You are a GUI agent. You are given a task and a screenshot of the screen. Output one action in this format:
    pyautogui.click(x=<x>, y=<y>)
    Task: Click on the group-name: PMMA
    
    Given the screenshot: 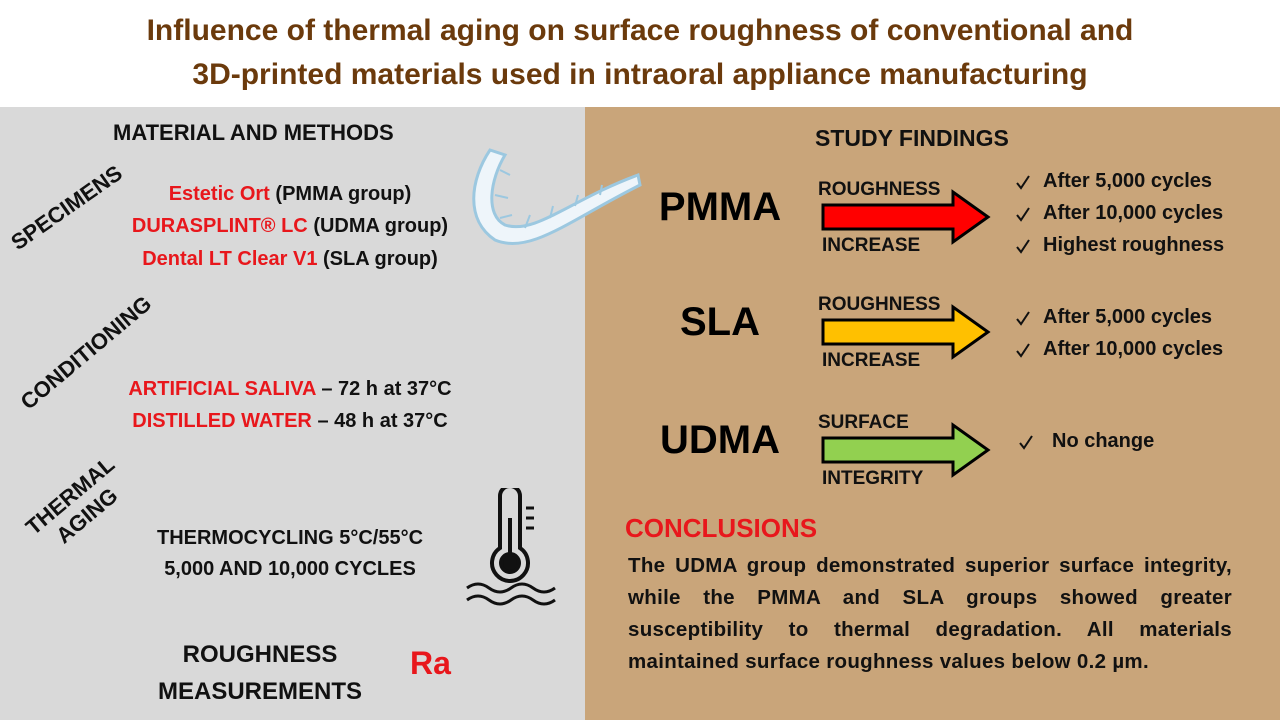 What is the action you would take?
    pyautogui.click(x=720, y=207)
    